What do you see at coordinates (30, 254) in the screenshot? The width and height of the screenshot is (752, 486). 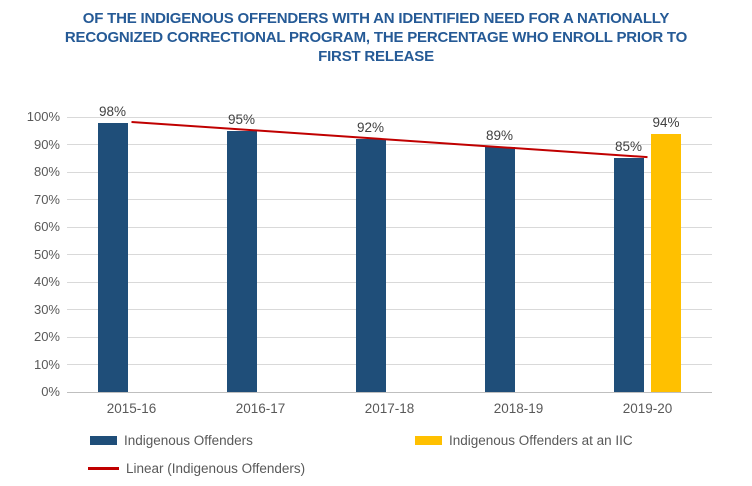 I see `y-axis: 0% 10% 20% 30% 40% 50% 60% 70% 80% 90% 100%` at bounding box center [30, 254].